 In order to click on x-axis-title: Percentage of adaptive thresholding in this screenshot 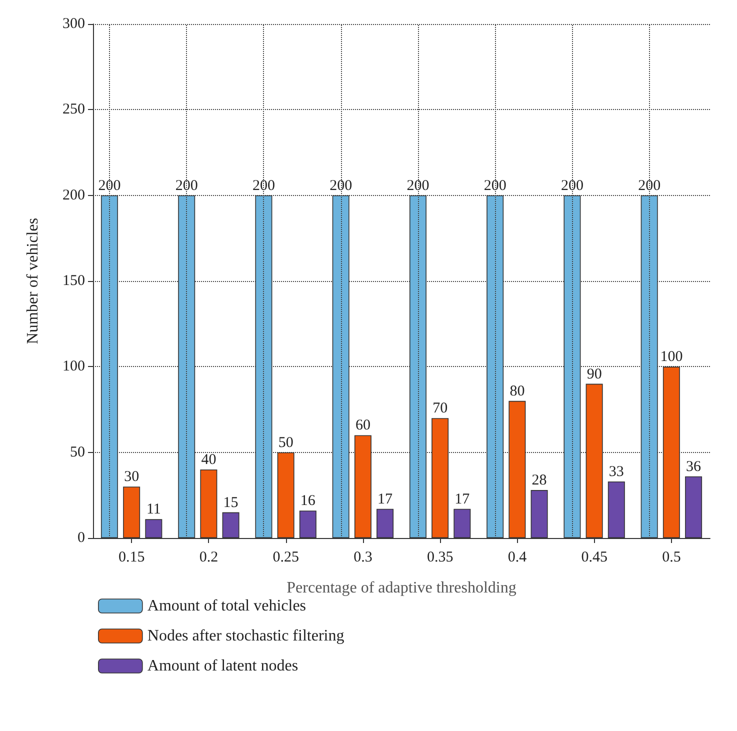, I will do `click(401, 588)`.